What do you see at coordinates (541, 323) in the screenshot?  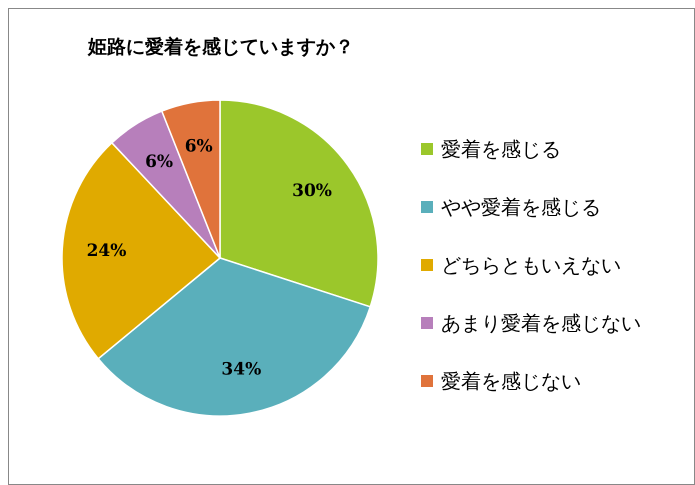 I see `legend-label: あまり愛着を感じない` at bounding box center [541, 323].